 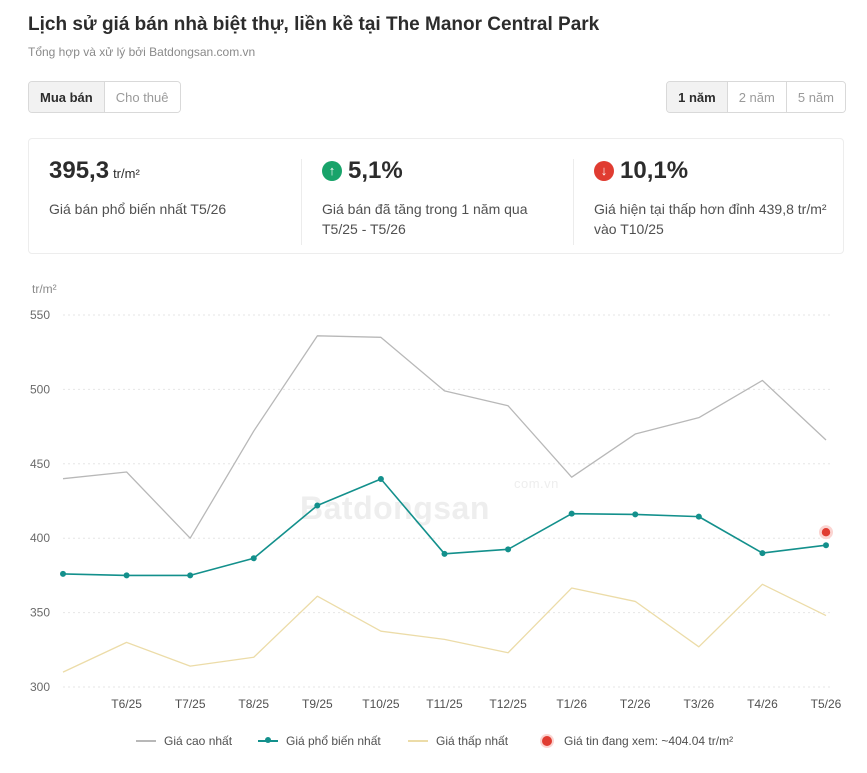 I want to click on legend-swatch-common, so click(x=268, y=740).